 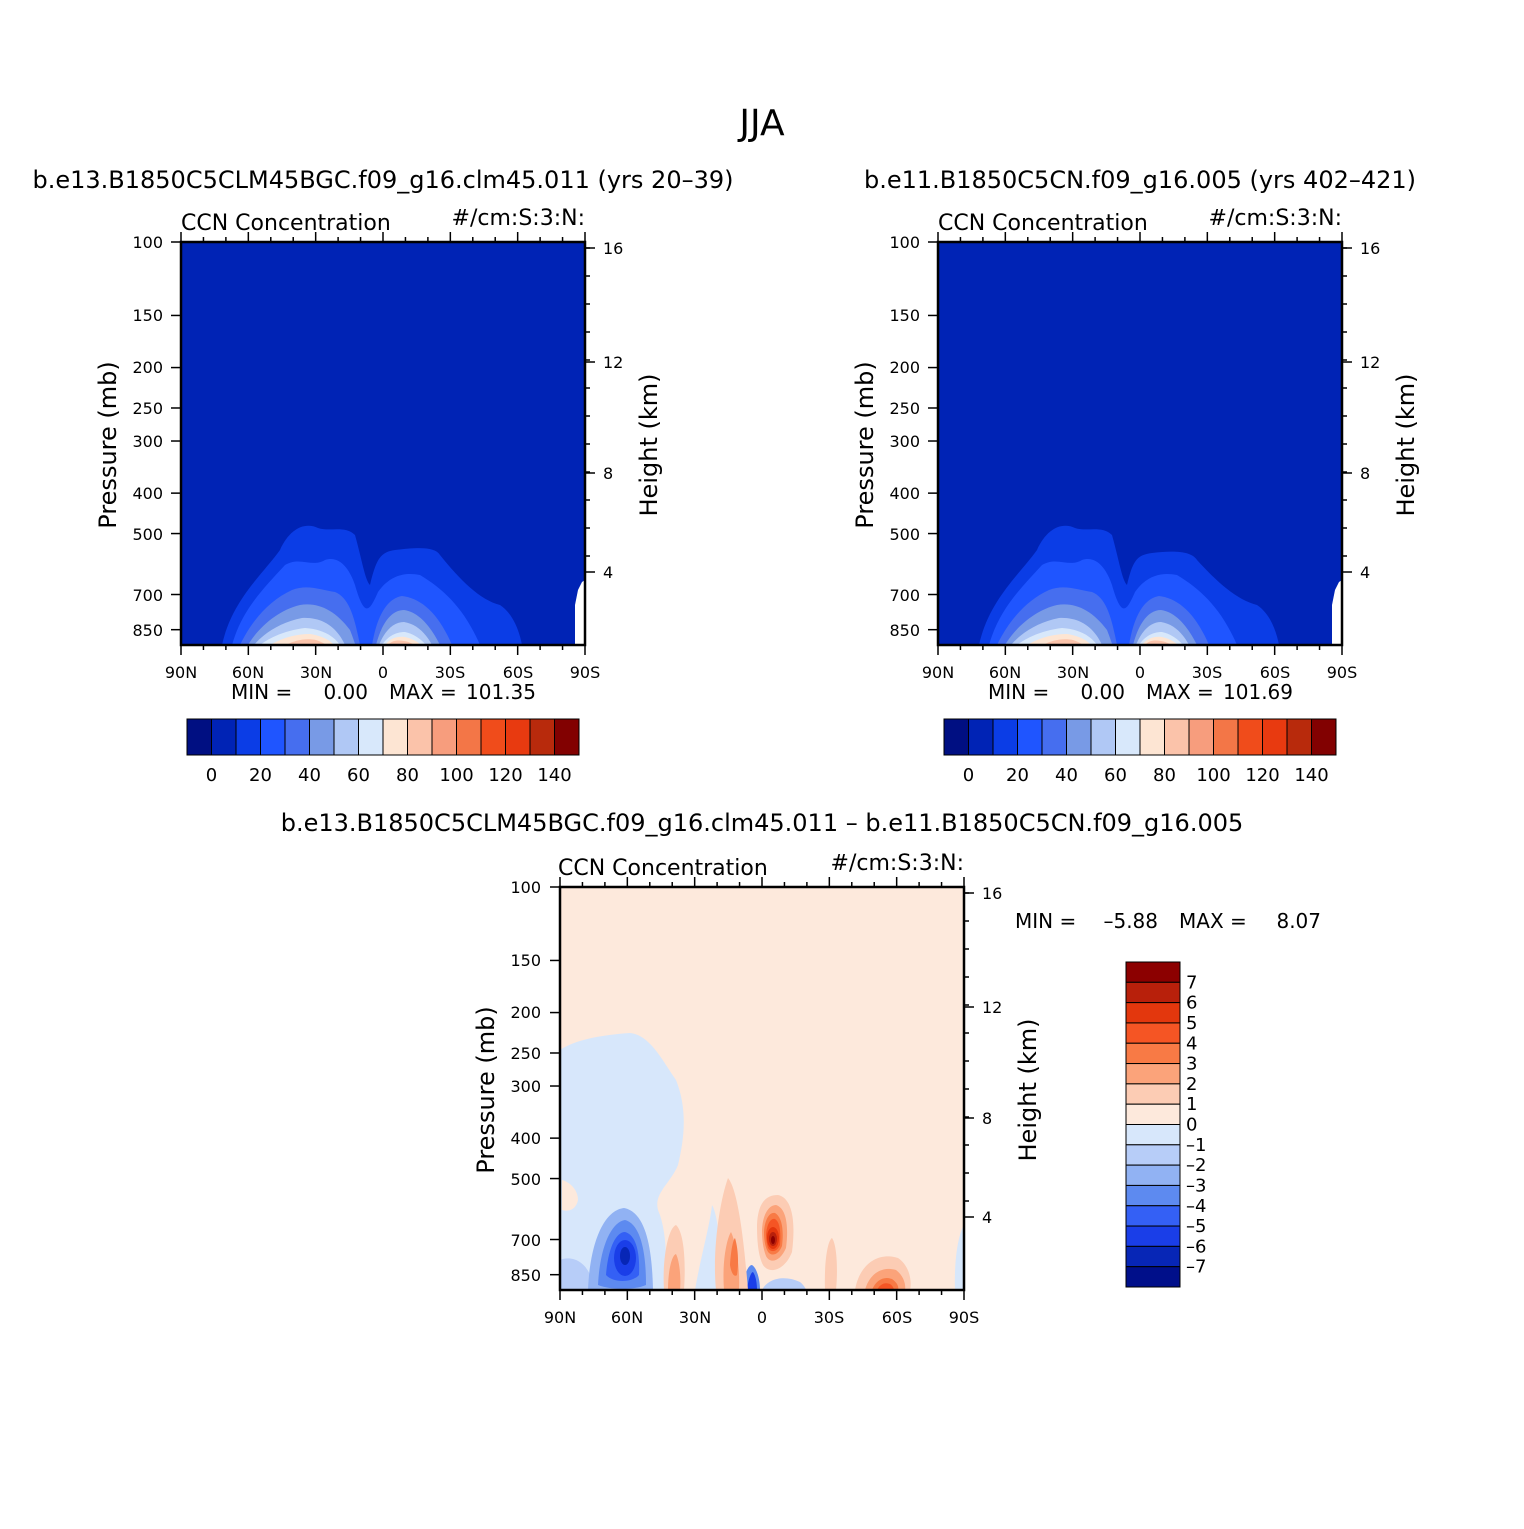 What do you see at coordinates (1196, 1165) in the screenshot?
I see `colorbar-label: –2` at bounding box center [1196, 1165].